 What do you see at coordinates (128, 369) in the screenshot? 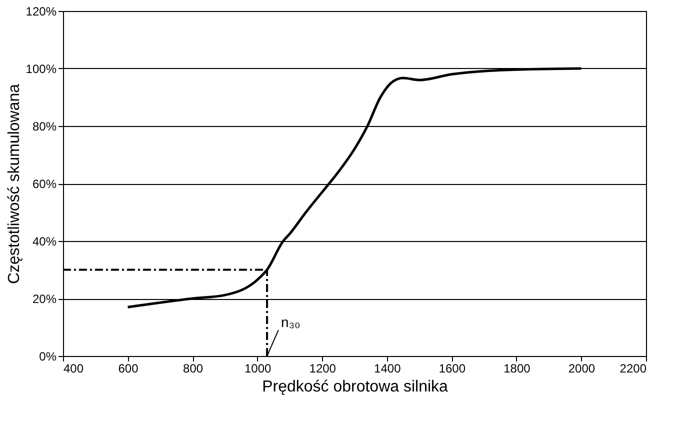
I see `x-tick-label: 600` at bounding box center [128, 369].